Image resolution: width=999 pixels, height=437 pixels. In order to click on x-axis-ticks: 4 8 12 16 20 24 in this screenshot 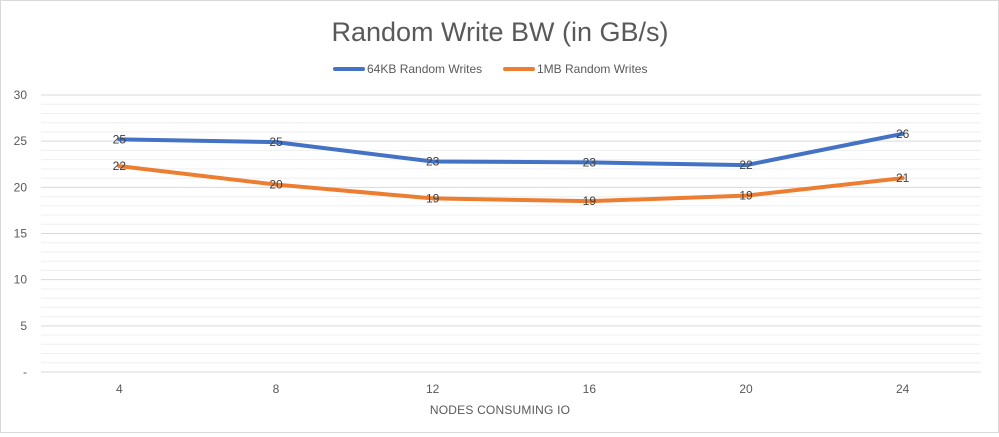, I will do `click(513, 389)`.